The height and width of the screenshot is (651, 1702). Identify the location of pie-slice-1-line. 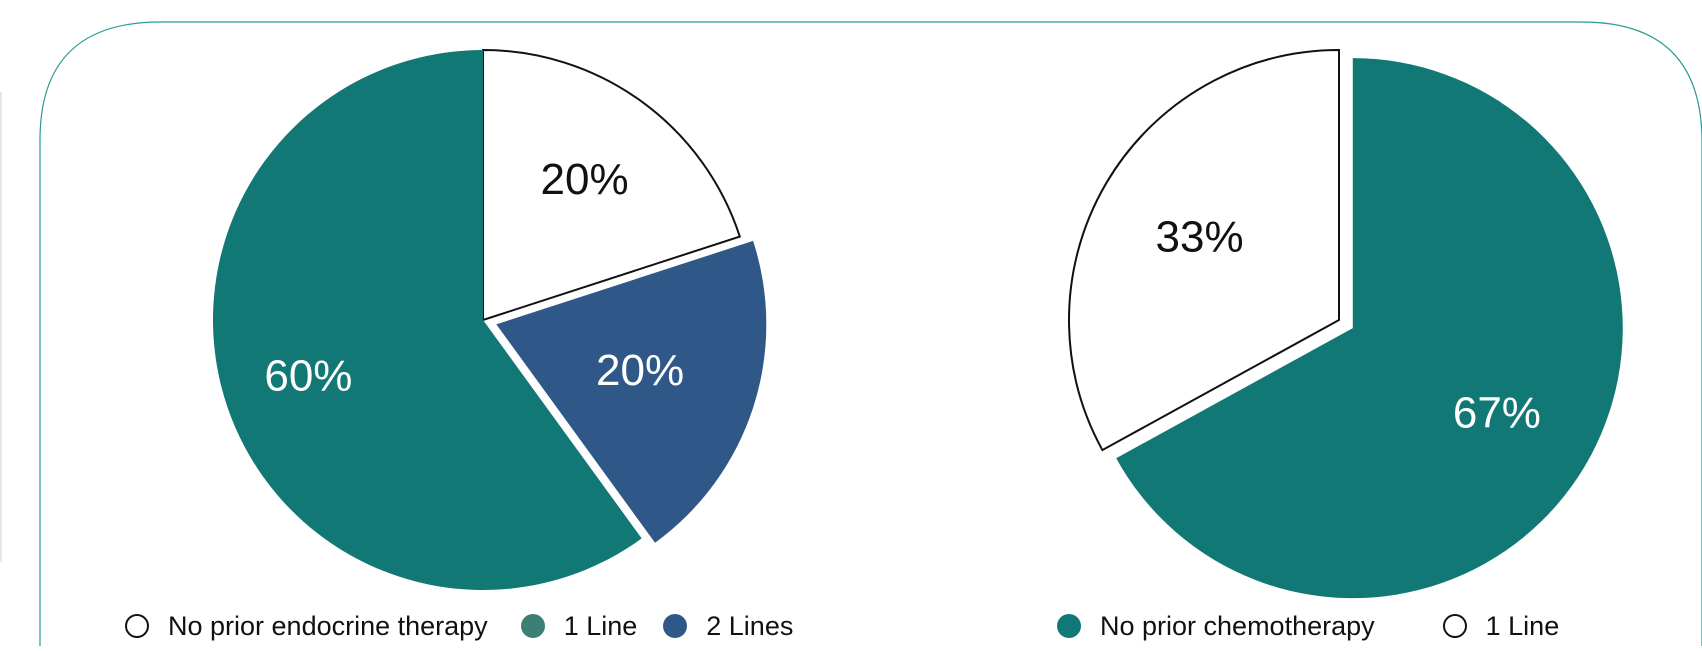
(1204, 250).